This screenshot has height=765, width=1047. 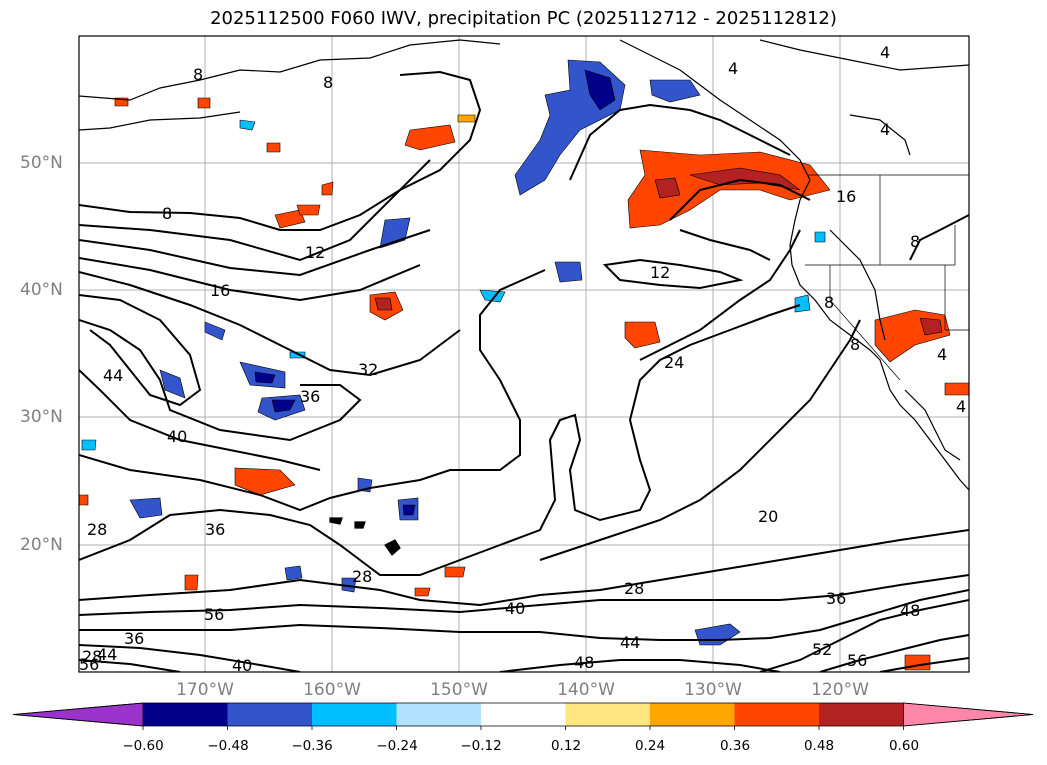 What do you see at coordinates (205, 690) in the screenshot?
I see `longitude-label: 170°W` at bounding box center [205, 690].